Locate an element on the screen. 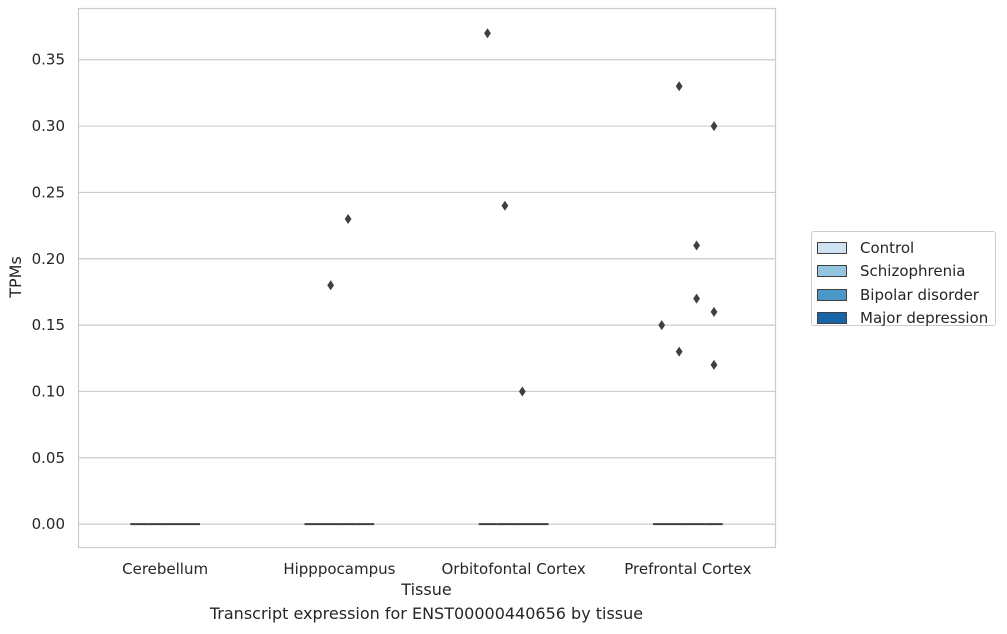 The image size is (1007, 634). y-tick-label: 0.10 is located at coordinates (48, 391).